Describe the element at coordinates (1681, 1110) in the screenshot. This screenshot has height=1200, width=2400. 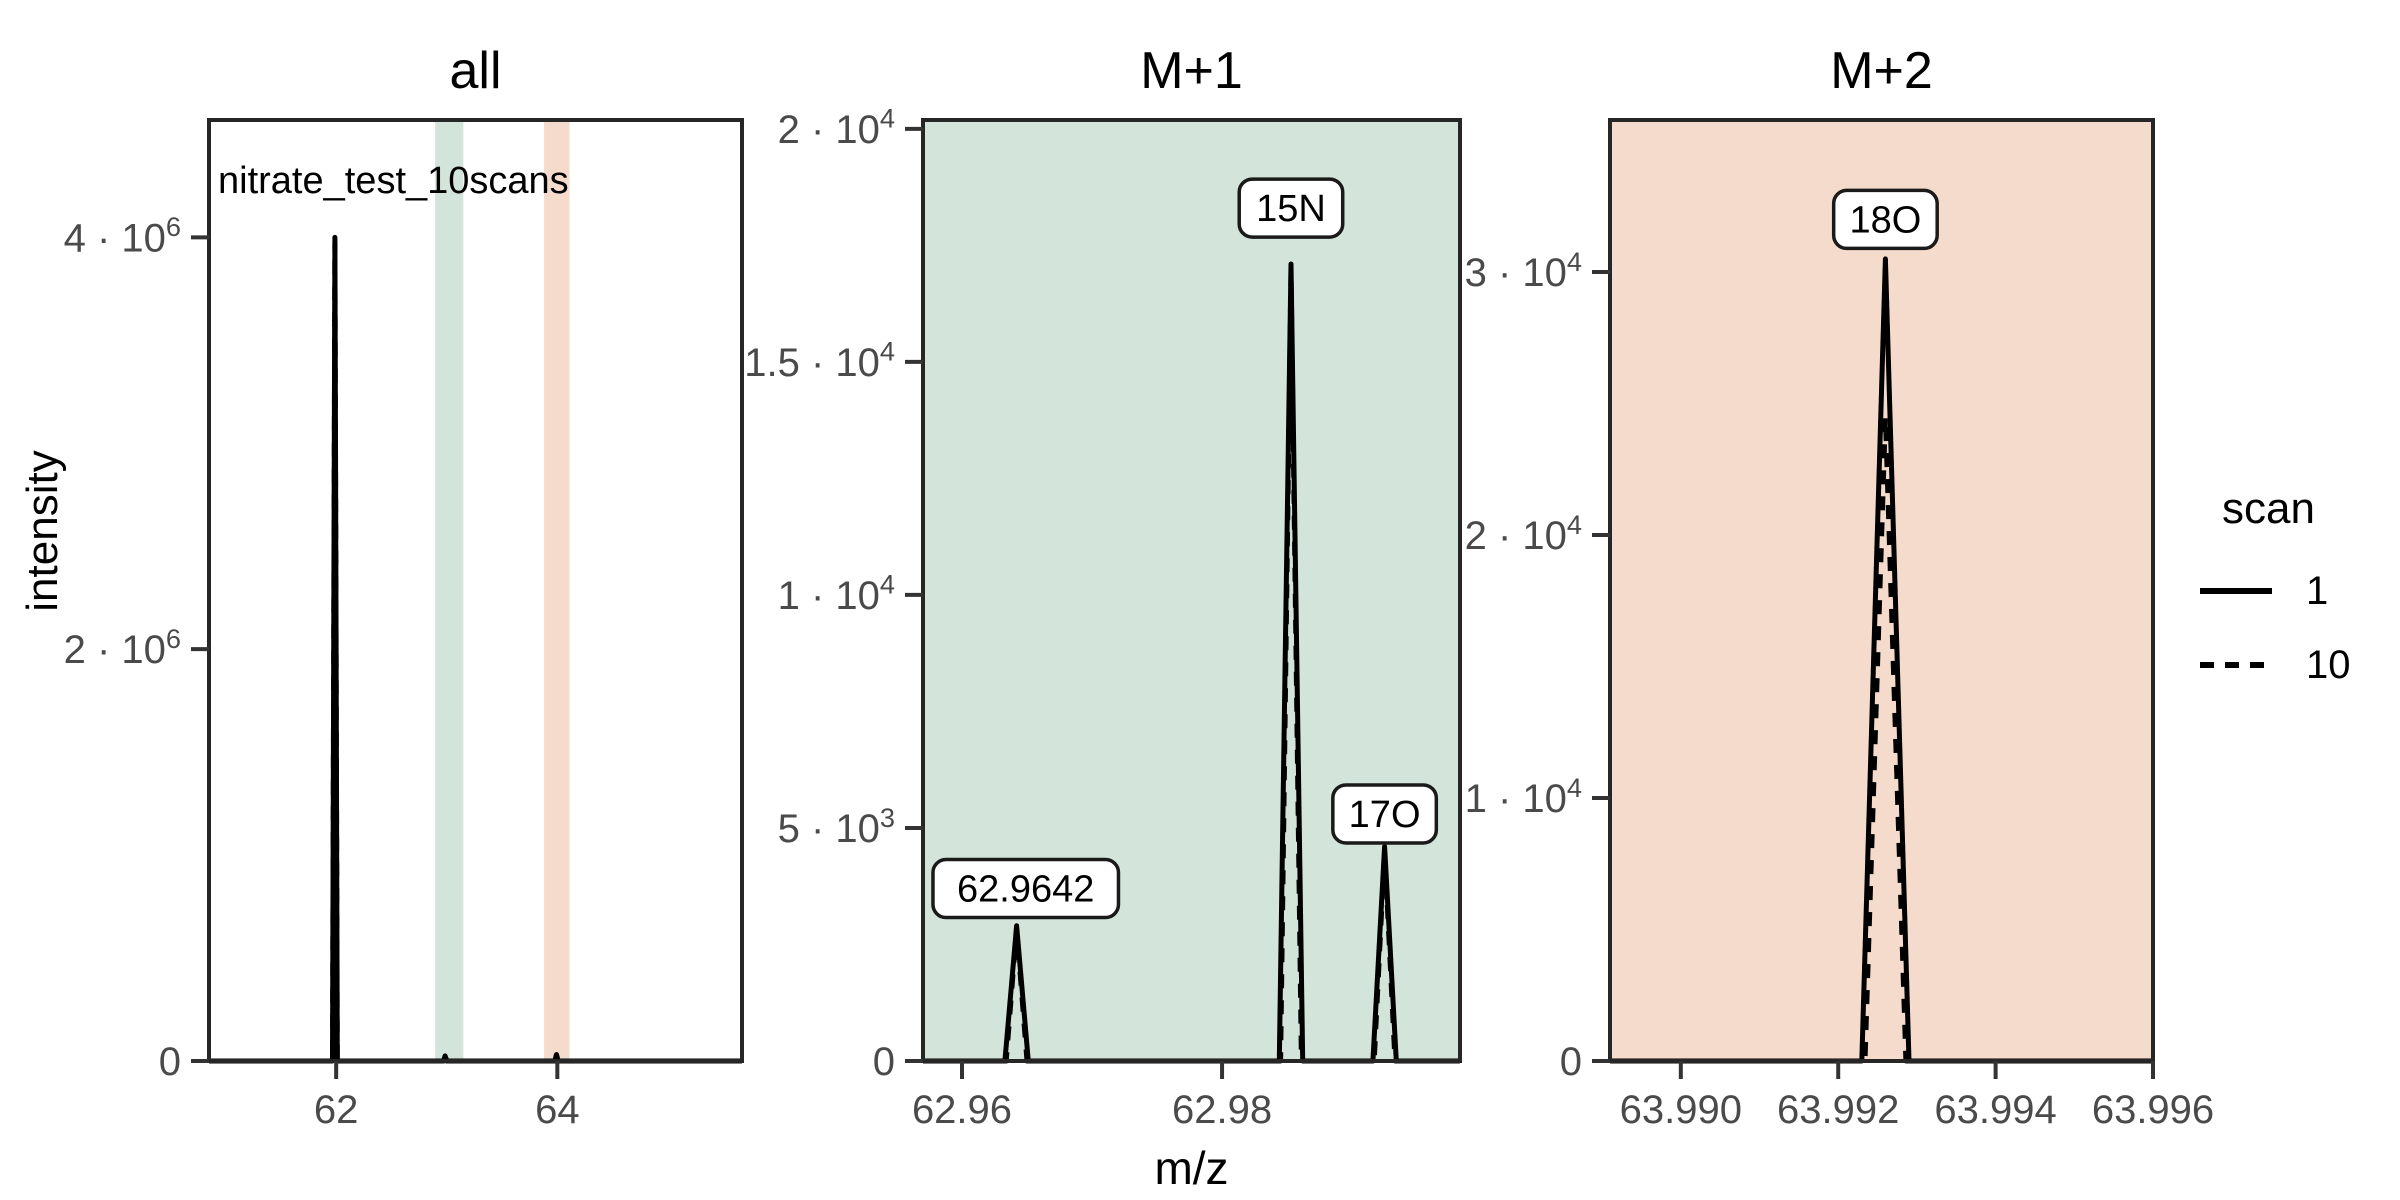
I see `x-tick-label: 63.990` at that location.